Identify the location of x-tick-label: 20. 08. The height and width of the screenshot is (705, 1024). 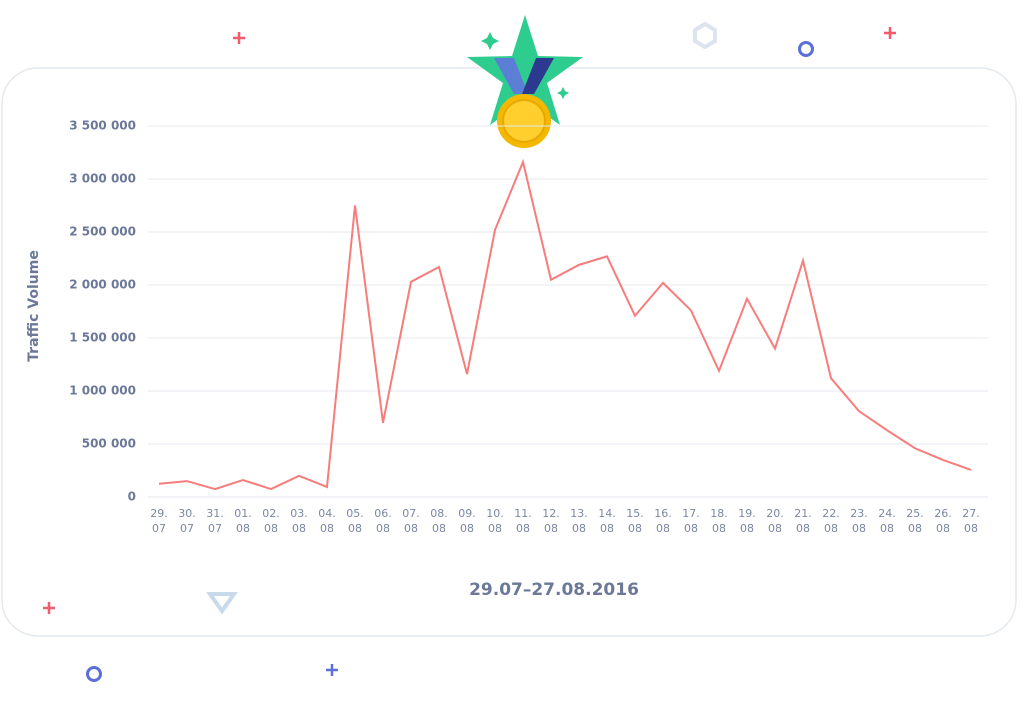
(775, 521).